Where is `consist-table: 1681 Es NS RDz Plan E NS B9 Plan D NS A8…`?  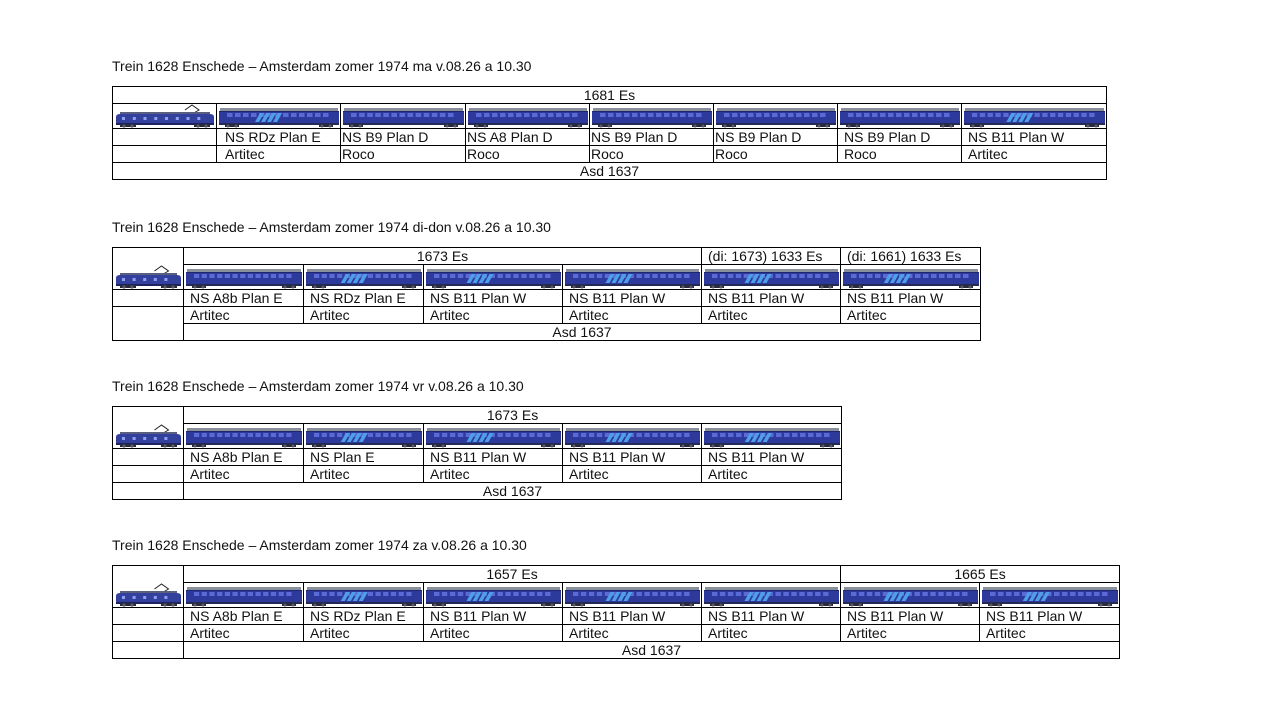
consist-table: 1681 Es NS RDz Plan E NS B9 Plan D NS A8… is located at coordinates (609, 133).